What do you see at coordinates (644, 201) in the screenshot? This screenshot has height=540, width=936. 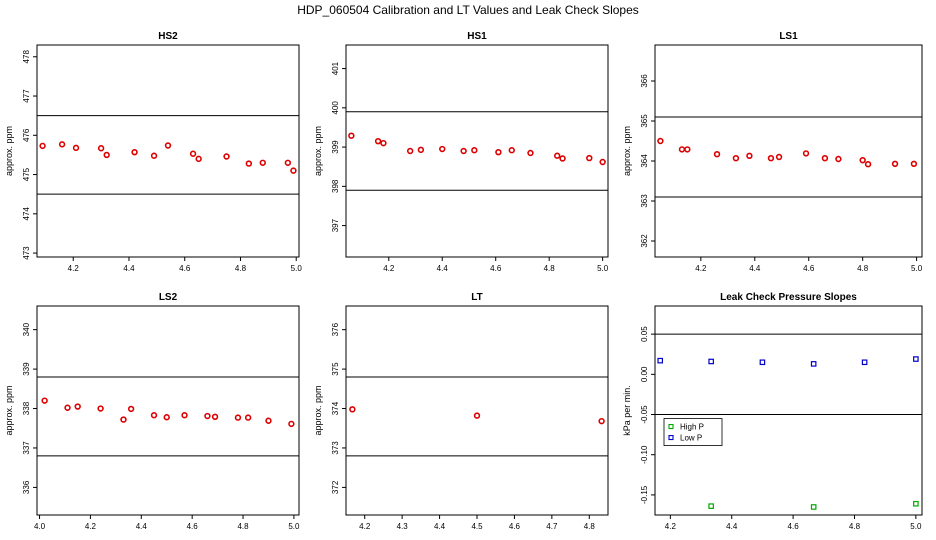 I see `y-tick-label: 363` at bounding box center [644, 201].